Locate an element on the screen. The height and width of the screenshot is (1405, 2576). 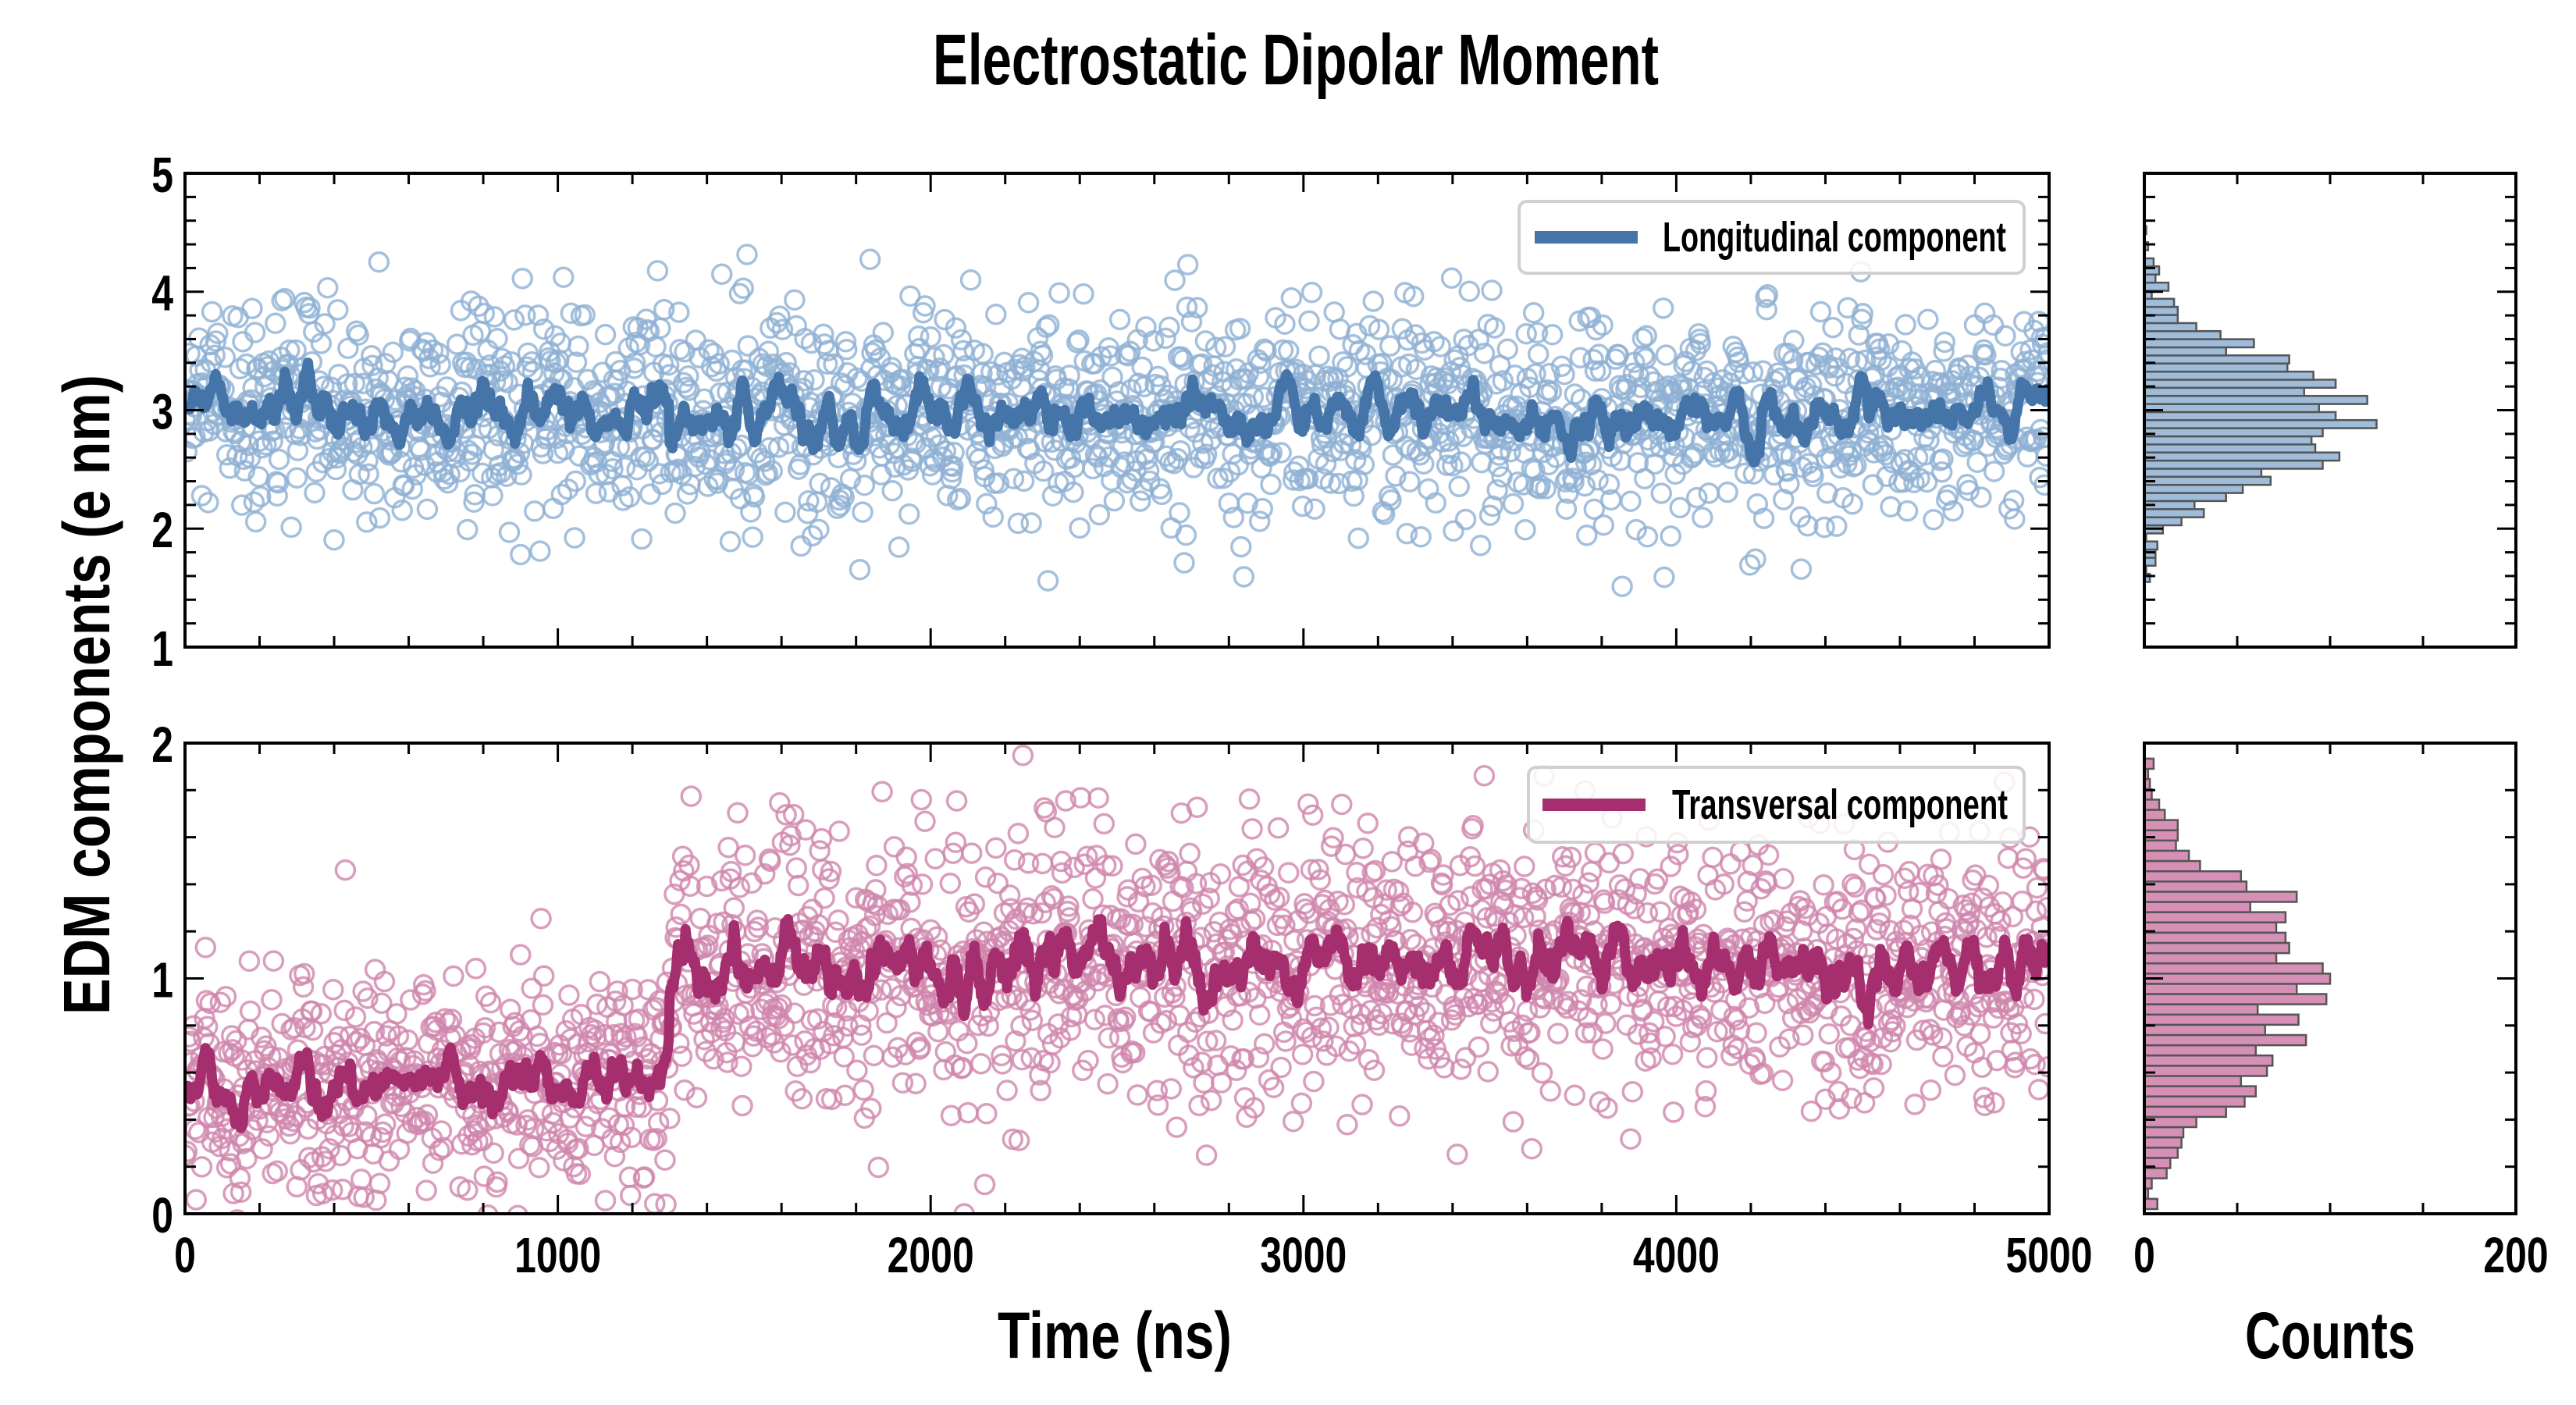
y-tick-label: 0 is located at coordinates (162, 1216).